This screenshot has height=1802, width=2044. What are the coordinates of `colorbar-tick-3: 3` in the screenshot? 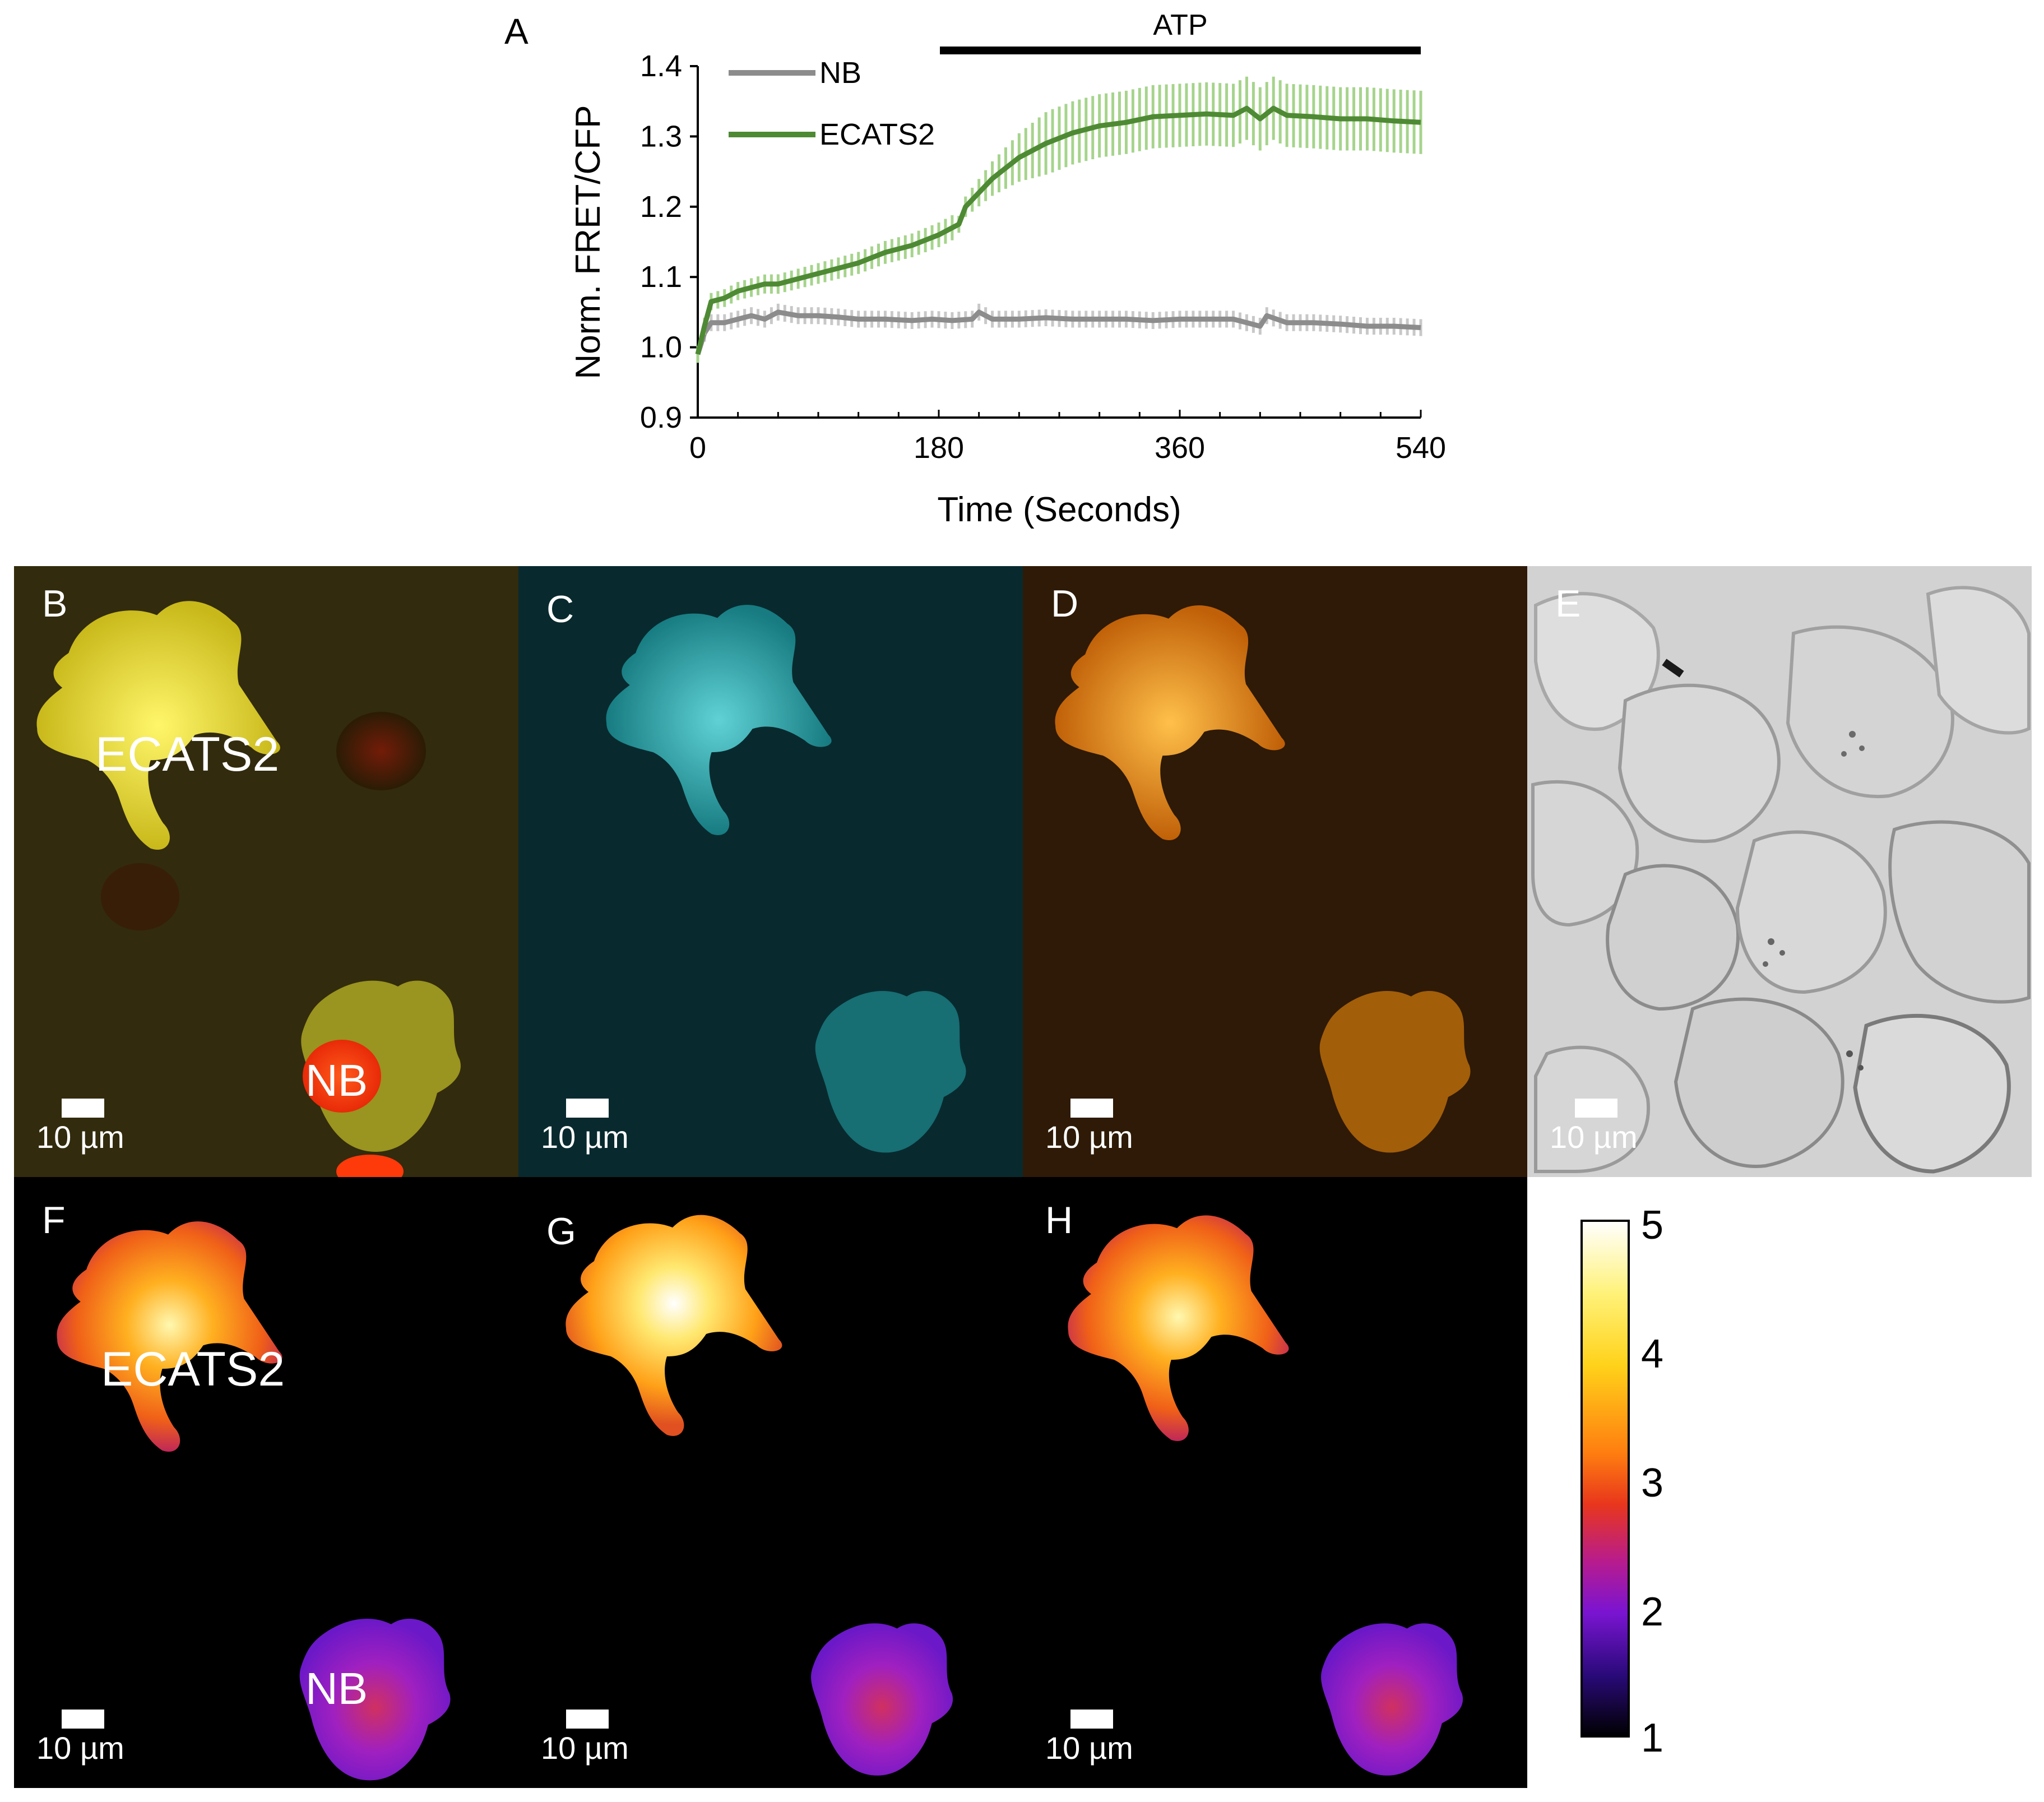 It's located at (1652, 1483).